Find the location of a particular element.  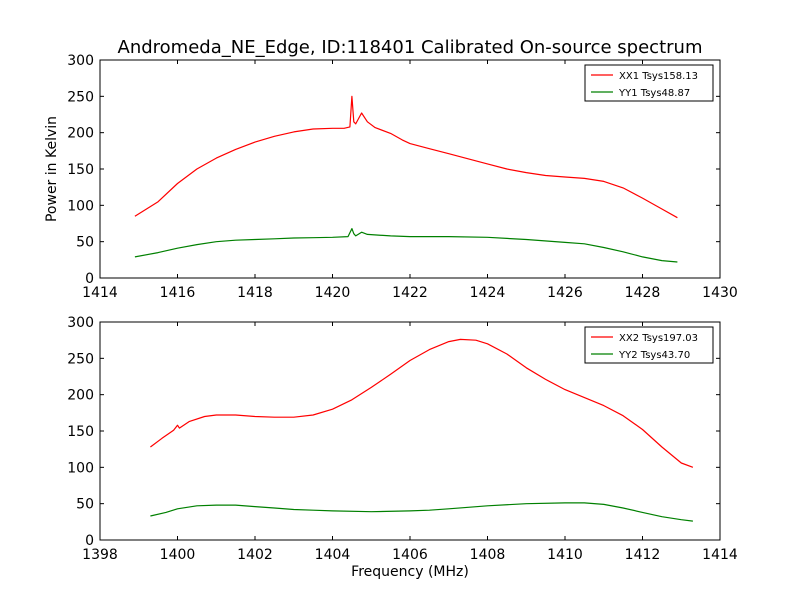

x-tick-label: 1408 is located at coordinates (488, 555).